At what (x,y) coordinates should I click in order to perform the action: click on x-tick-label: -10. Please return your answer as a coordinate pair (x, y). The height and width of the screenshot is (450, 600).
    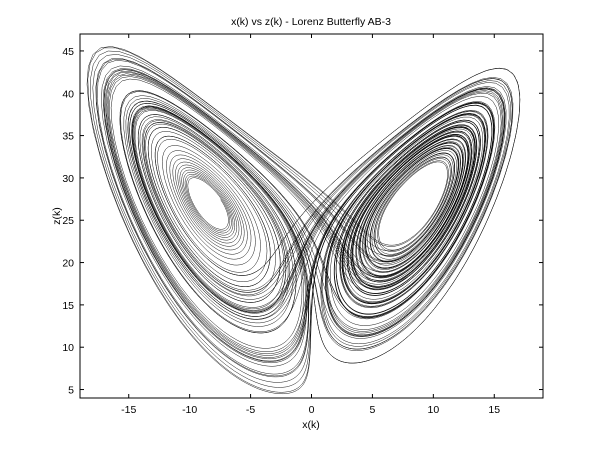
    Looking at the image, I should click on (189, 410).